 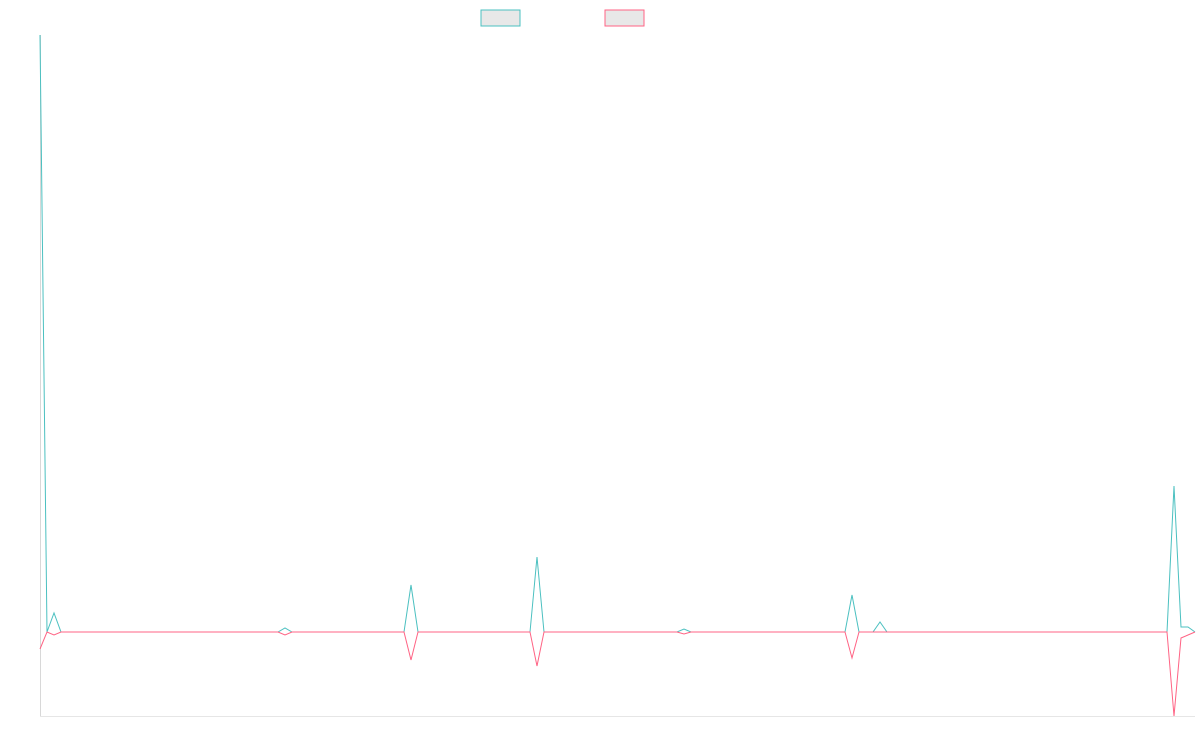 I want to click on legend, so click(x=562, y=18).